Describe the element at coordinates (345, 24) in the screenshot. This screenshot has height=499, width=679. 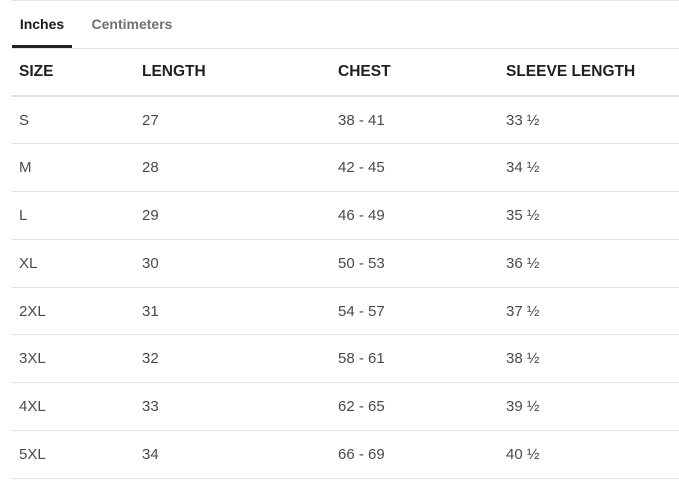
I see `unit-tabs: Inches Centimeters` at that location.